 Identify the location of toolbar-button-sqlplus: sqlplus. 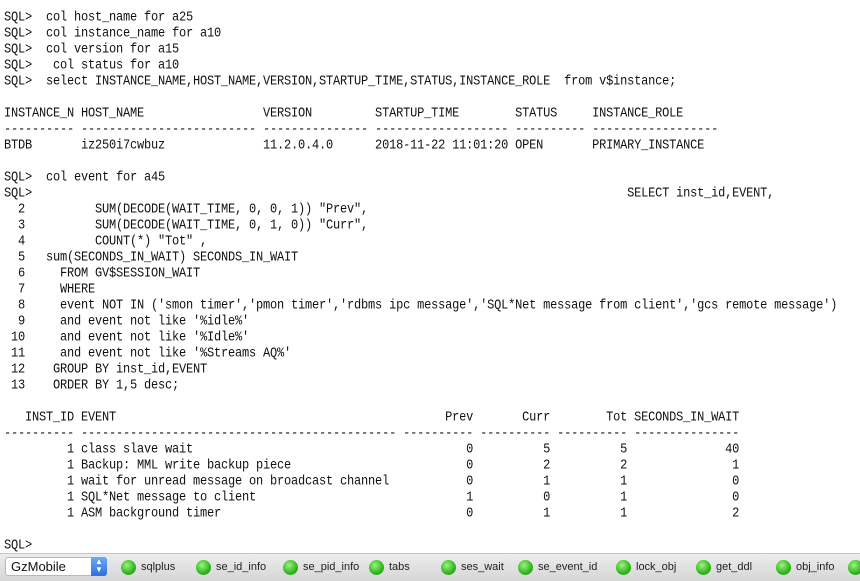
(148, 567).